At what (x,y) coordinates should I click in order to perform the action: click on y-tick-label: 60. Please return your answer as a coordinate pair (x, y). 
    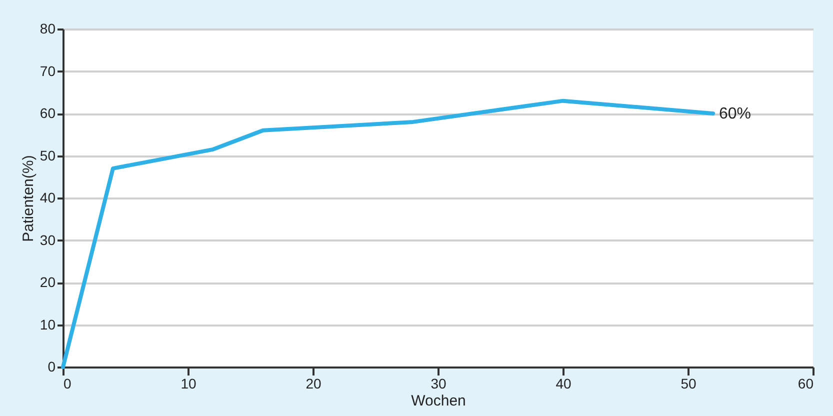
    Looking at the image, I should click on (48, 113).